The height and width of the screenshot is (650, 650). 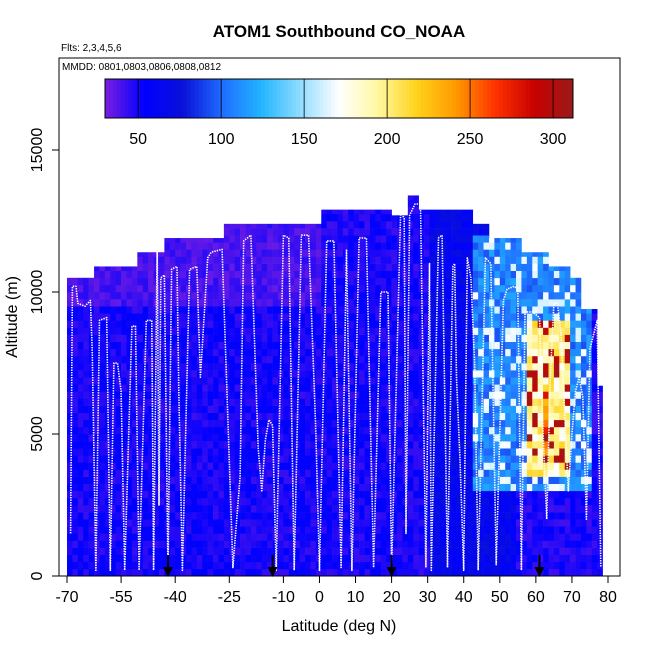 I want to click on y-tick-label: 15000, so click(x=37, y=150).